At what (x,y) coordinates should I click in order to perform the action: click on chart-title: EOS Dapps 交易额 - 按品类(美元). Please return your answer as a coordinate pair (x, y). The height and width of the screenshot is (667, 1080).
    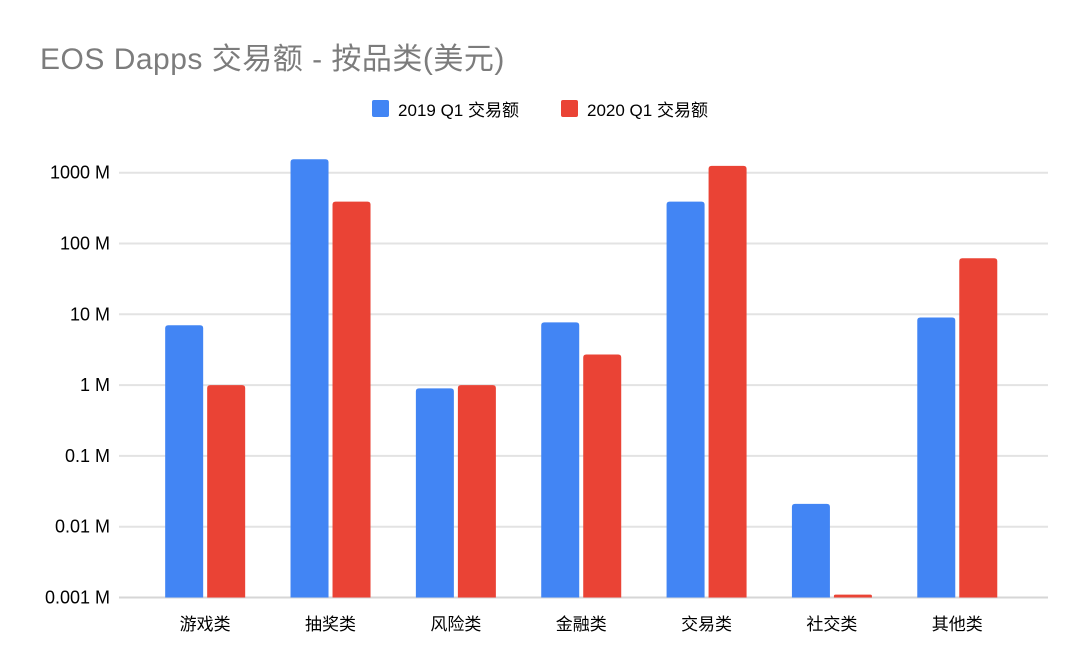
    Looking at the image, I should click on (272, 59).